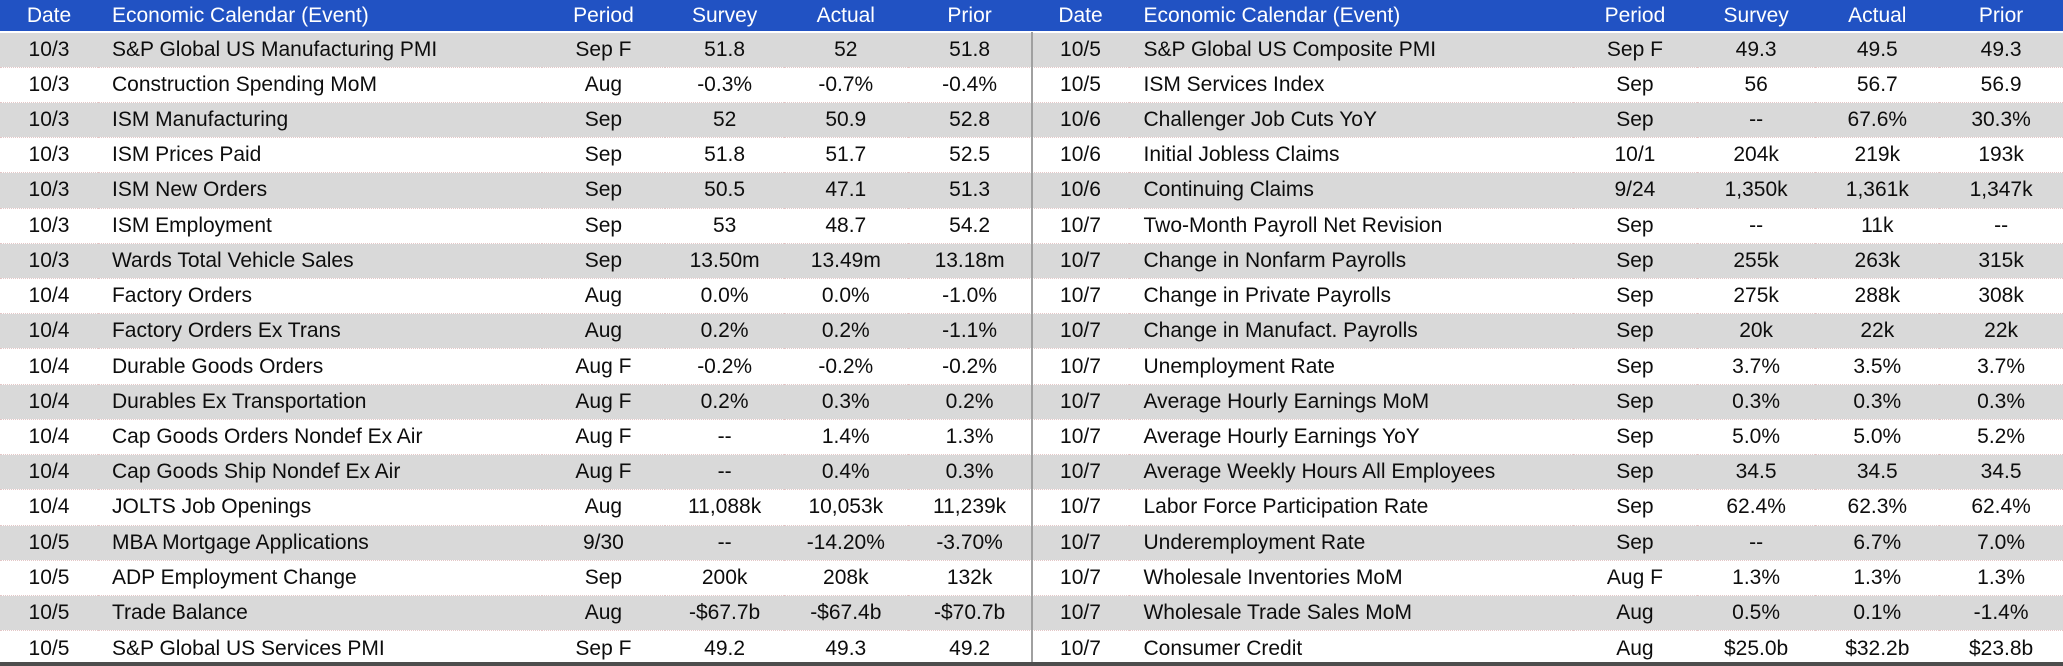  I want to click on cell-event: Trade Balance, so click(319, 612).